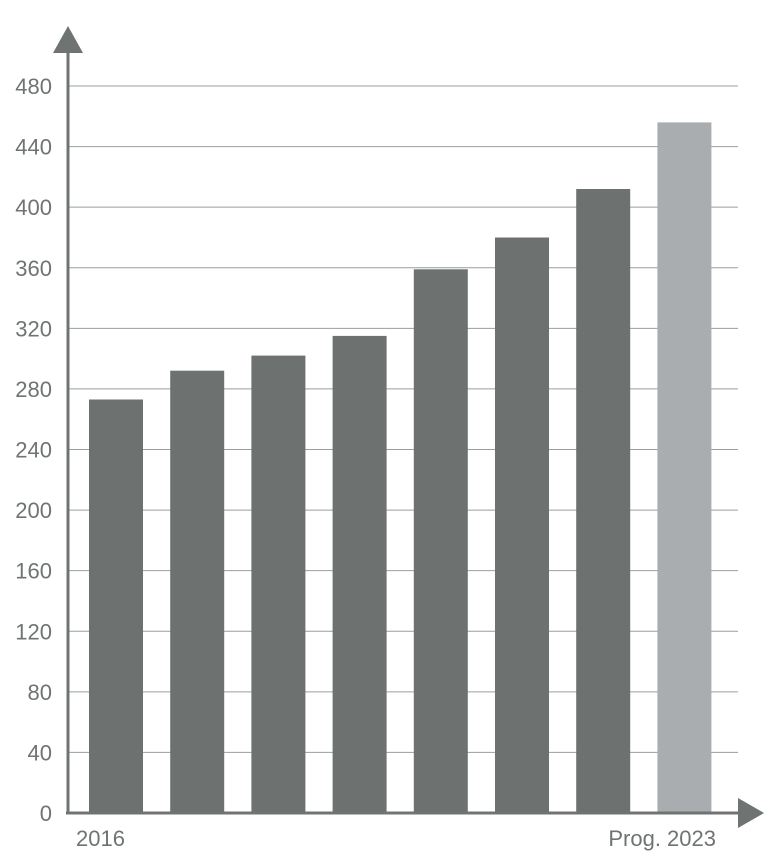  What do you see at coordinates (33, 268) in the screenshot?
I see `y-tick-label: 360` at bounding box center [33, 268].